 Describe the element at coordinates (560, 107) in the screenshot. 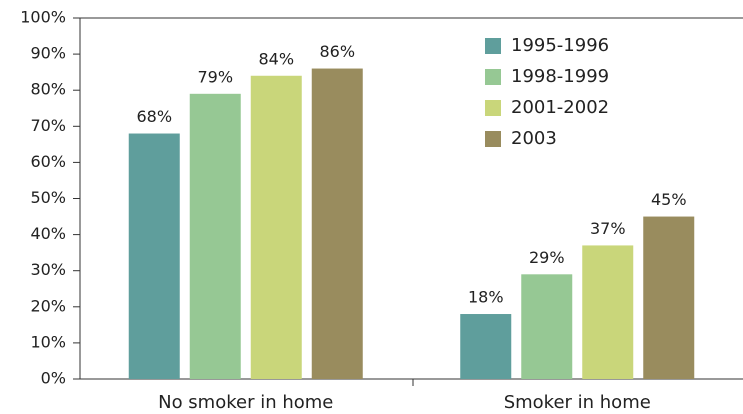

I see `legend-label: 2001-2002` at that location.